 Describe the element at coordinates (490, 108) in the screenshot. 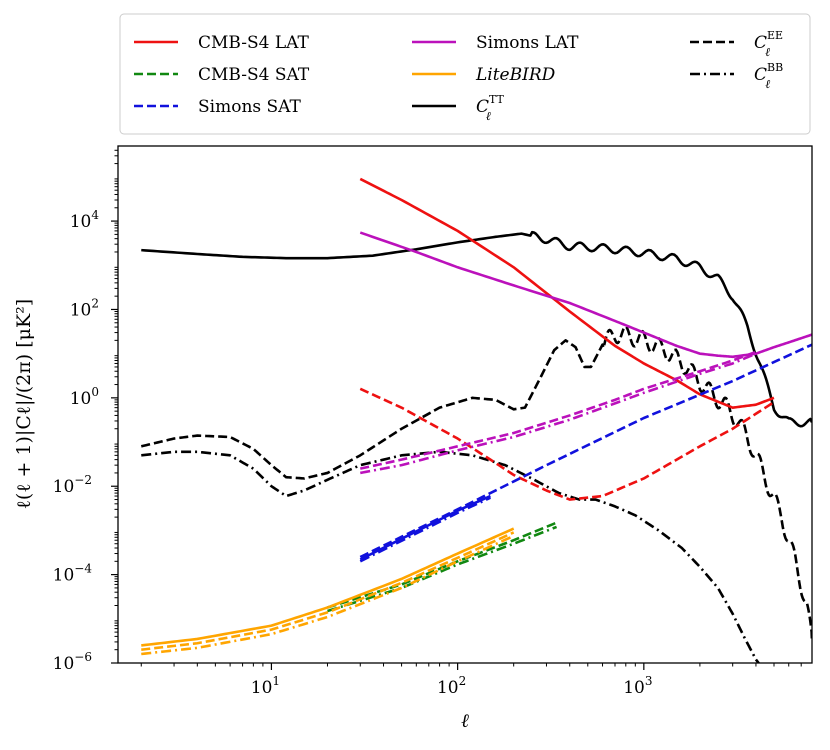

I see `legend-label: CTT ℓ` at that location.